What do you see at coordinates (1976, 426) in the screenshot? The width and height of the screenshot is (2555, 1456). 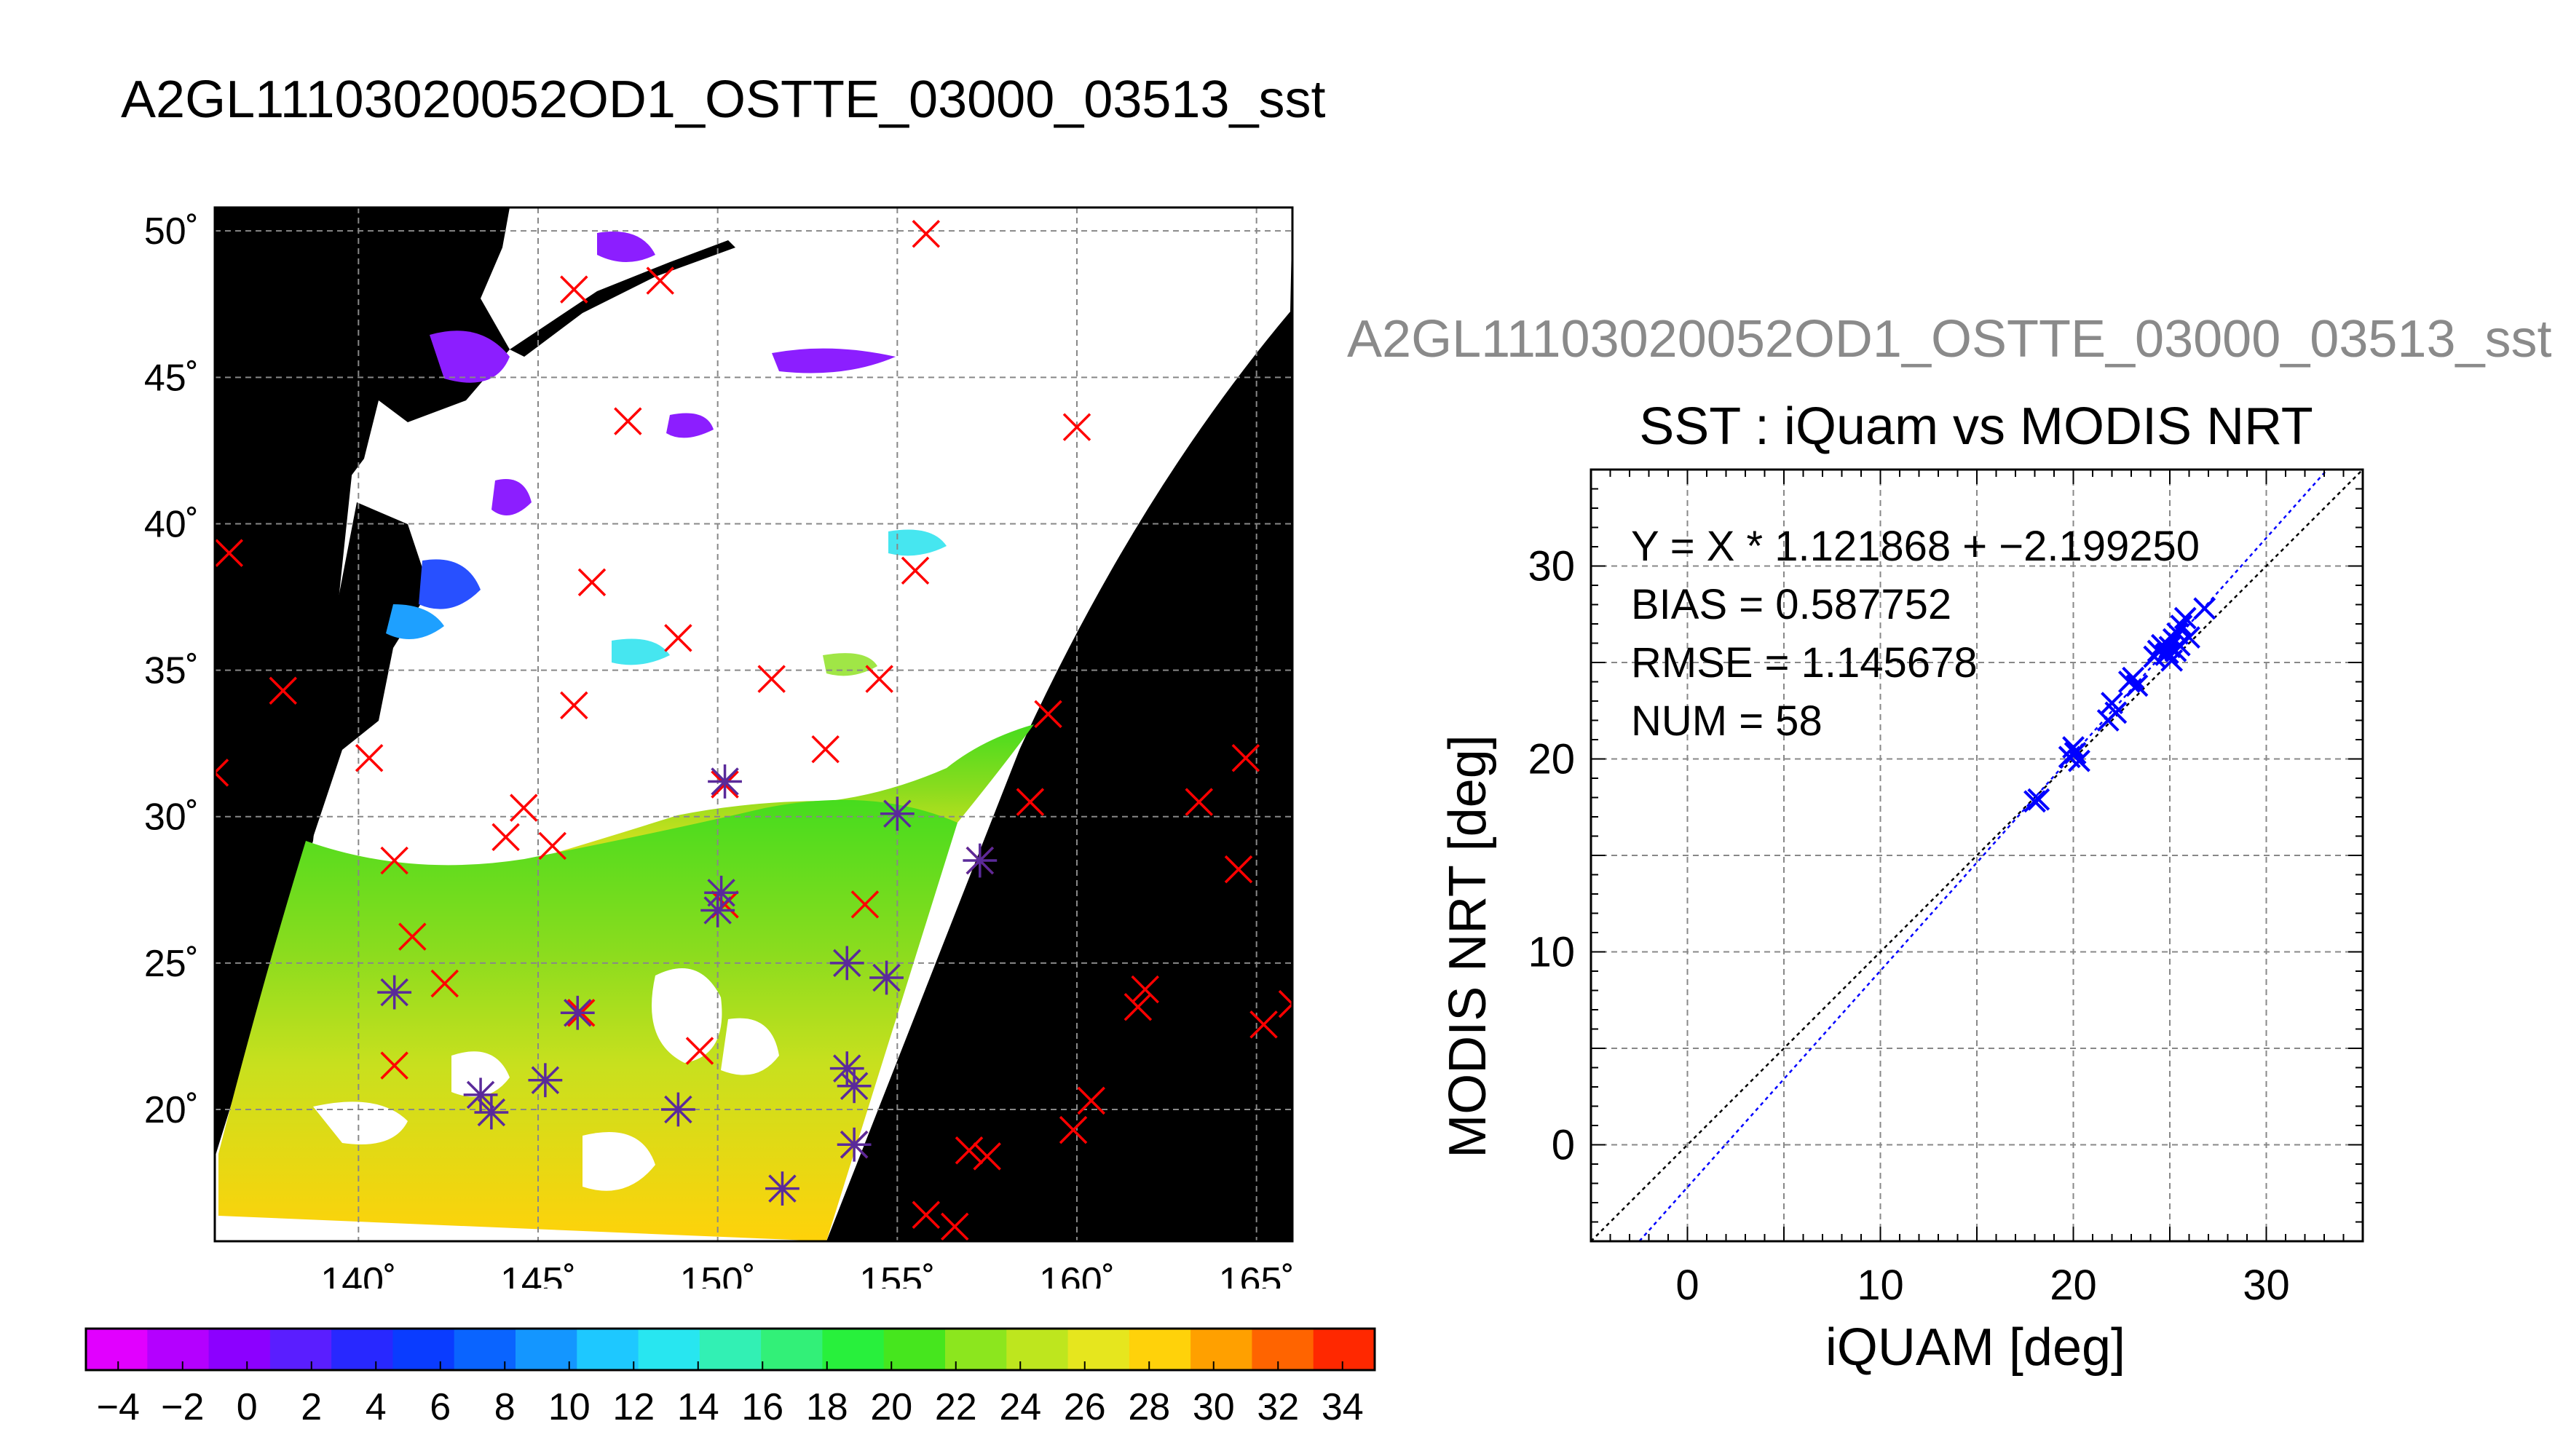 I see `scatter-title: SST : iQuam vs MODIS NRT` at bounding box center [1976, 426].